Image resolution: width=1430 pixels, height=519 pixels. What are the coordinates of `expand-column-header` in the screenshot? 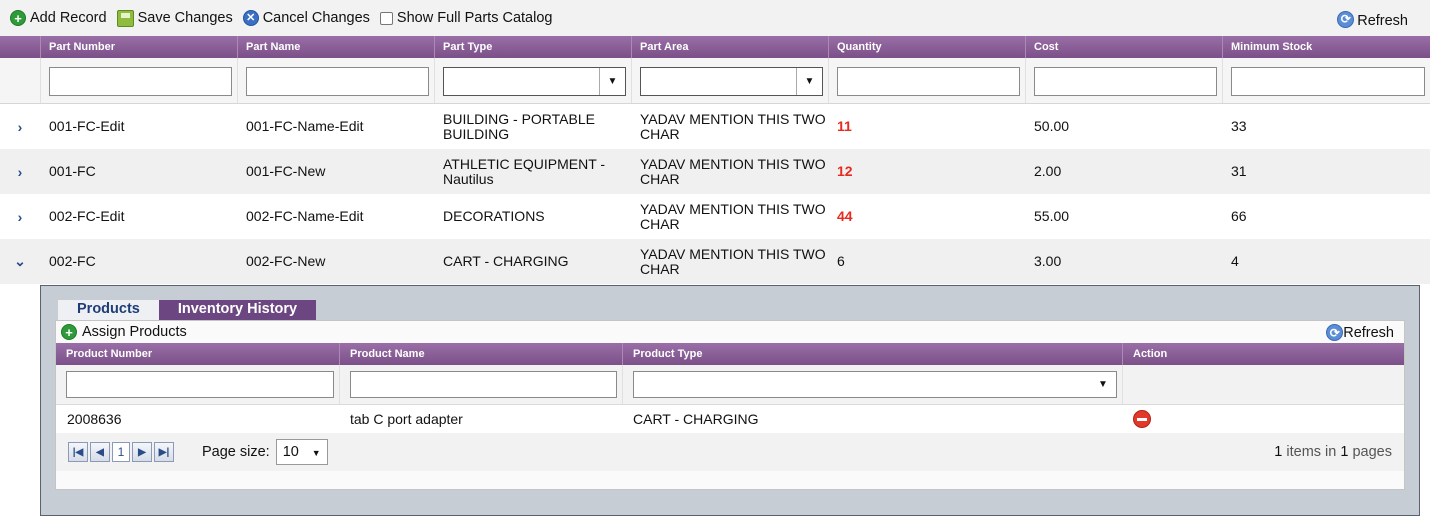 It's located at (20, 47).